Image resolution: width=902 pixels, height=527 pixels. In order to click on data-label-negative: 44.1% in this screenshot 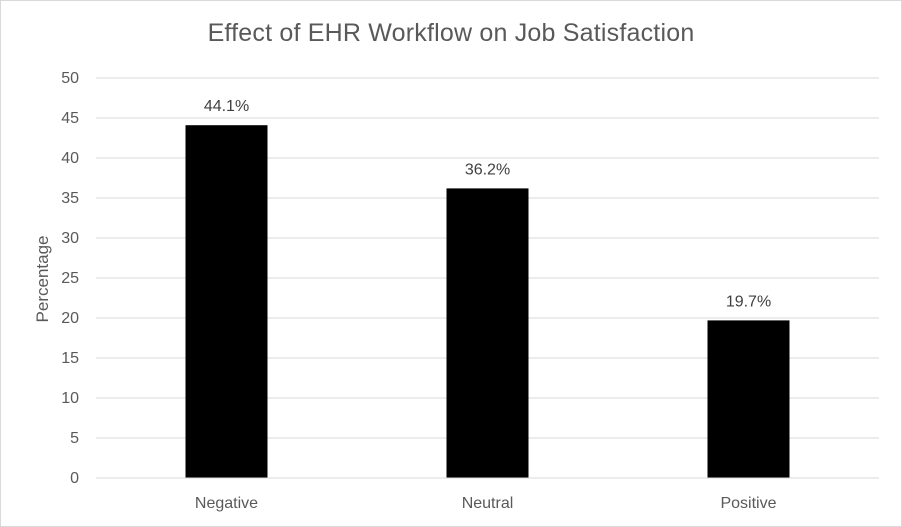, I will do `click(226, 106)`.